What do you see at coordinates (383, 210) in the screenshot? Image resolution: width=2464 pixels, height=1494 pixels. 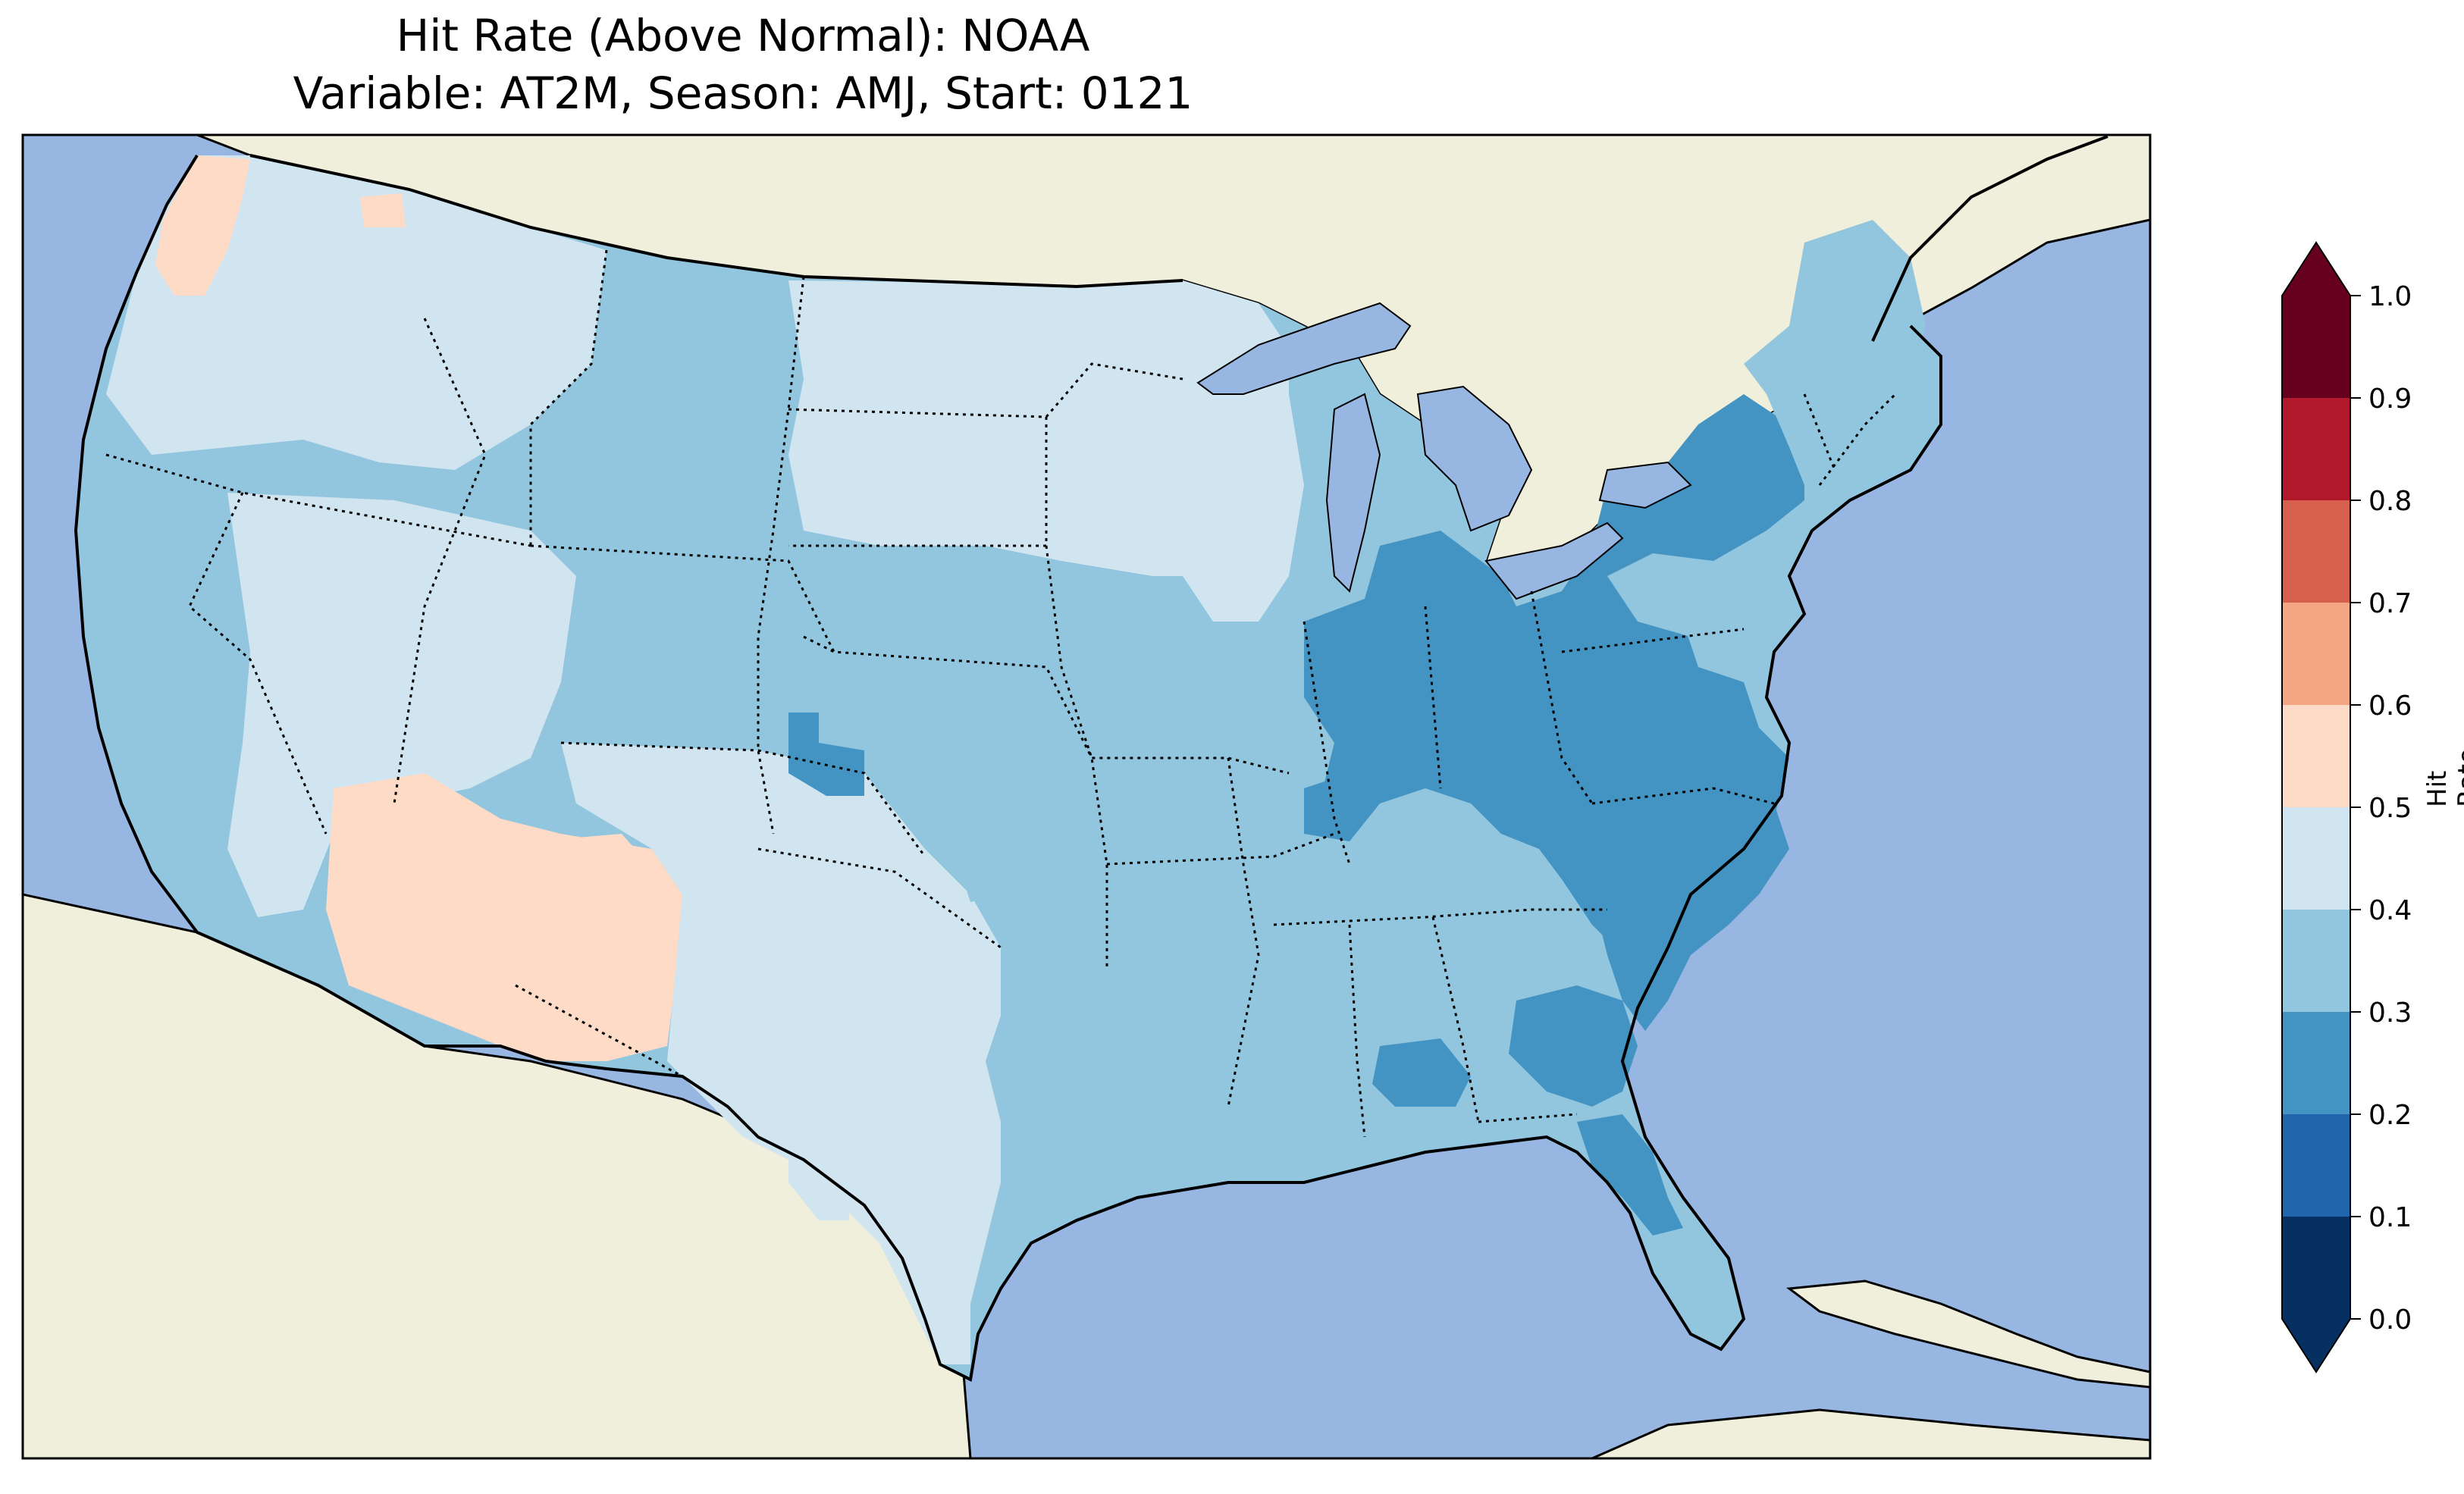 I see `region-northwest-inland-patch` at bounding box center [383, 210].